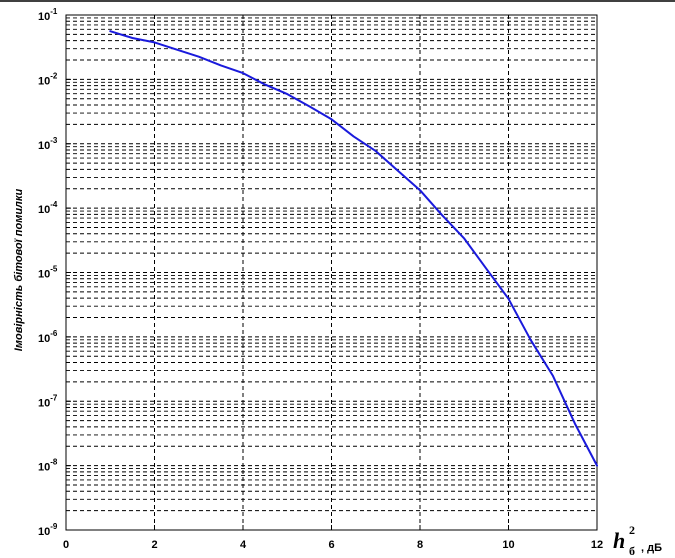 This screenshot has height=558, width=675. What do you see at coordinates (54, 333) in the screenshot?
I see `y-tick-exponent: -6` at bounding box center [54, 333].